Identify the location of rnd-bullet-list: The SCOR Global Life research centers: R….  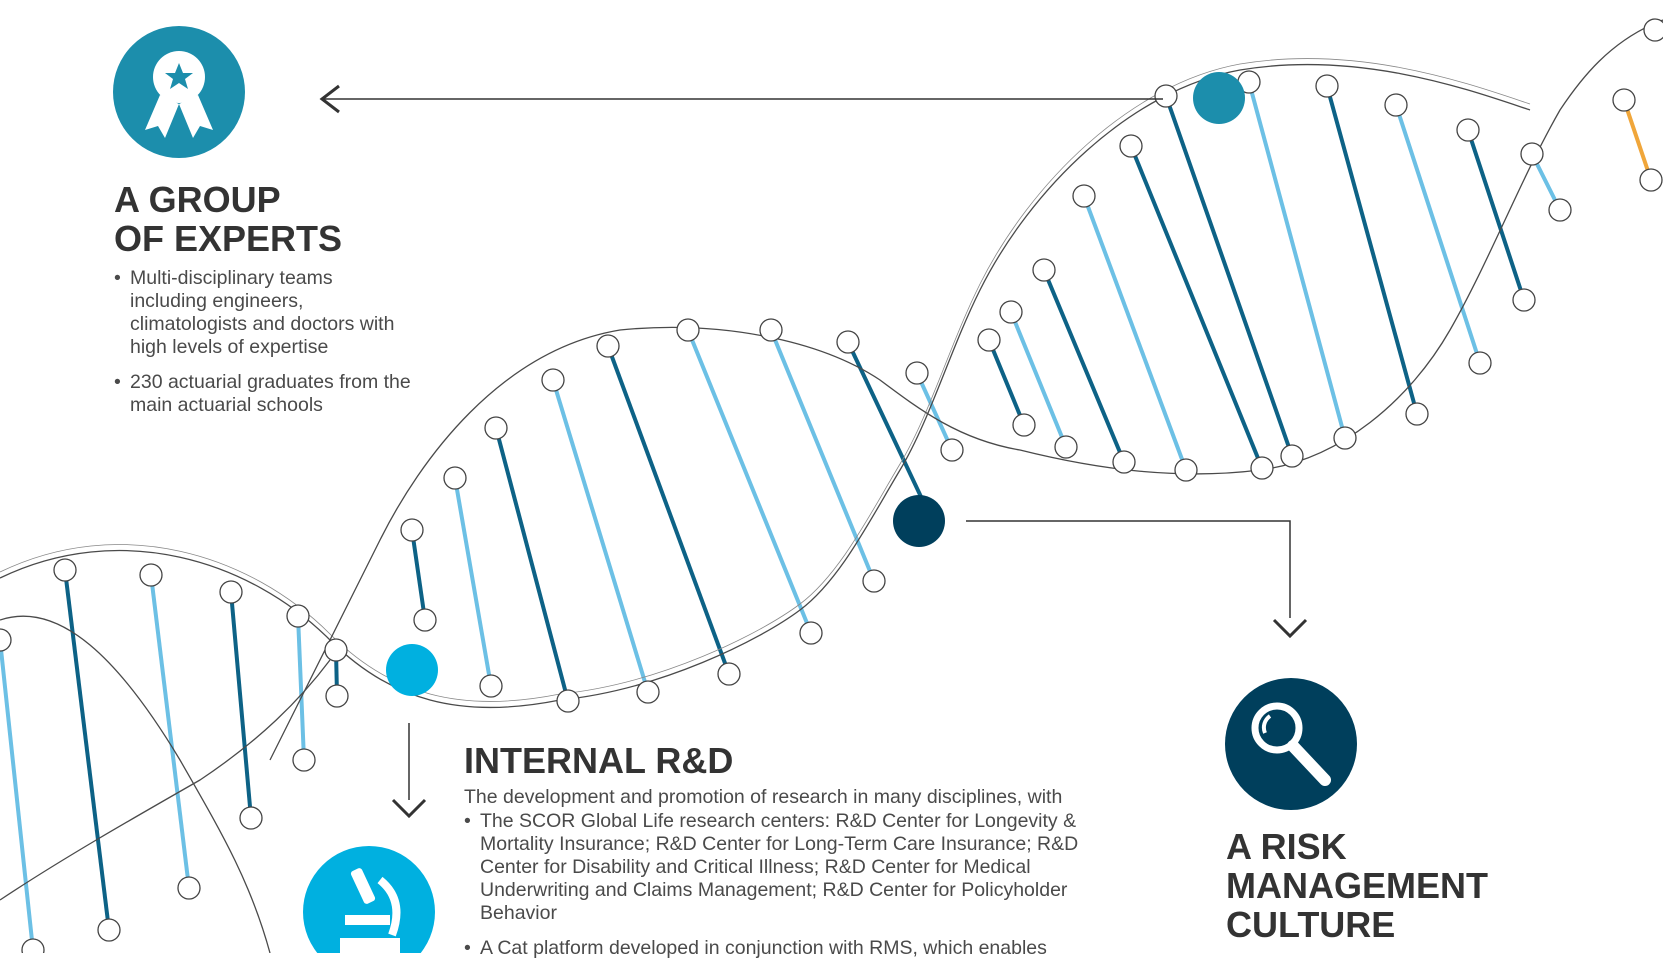
(784, 891).